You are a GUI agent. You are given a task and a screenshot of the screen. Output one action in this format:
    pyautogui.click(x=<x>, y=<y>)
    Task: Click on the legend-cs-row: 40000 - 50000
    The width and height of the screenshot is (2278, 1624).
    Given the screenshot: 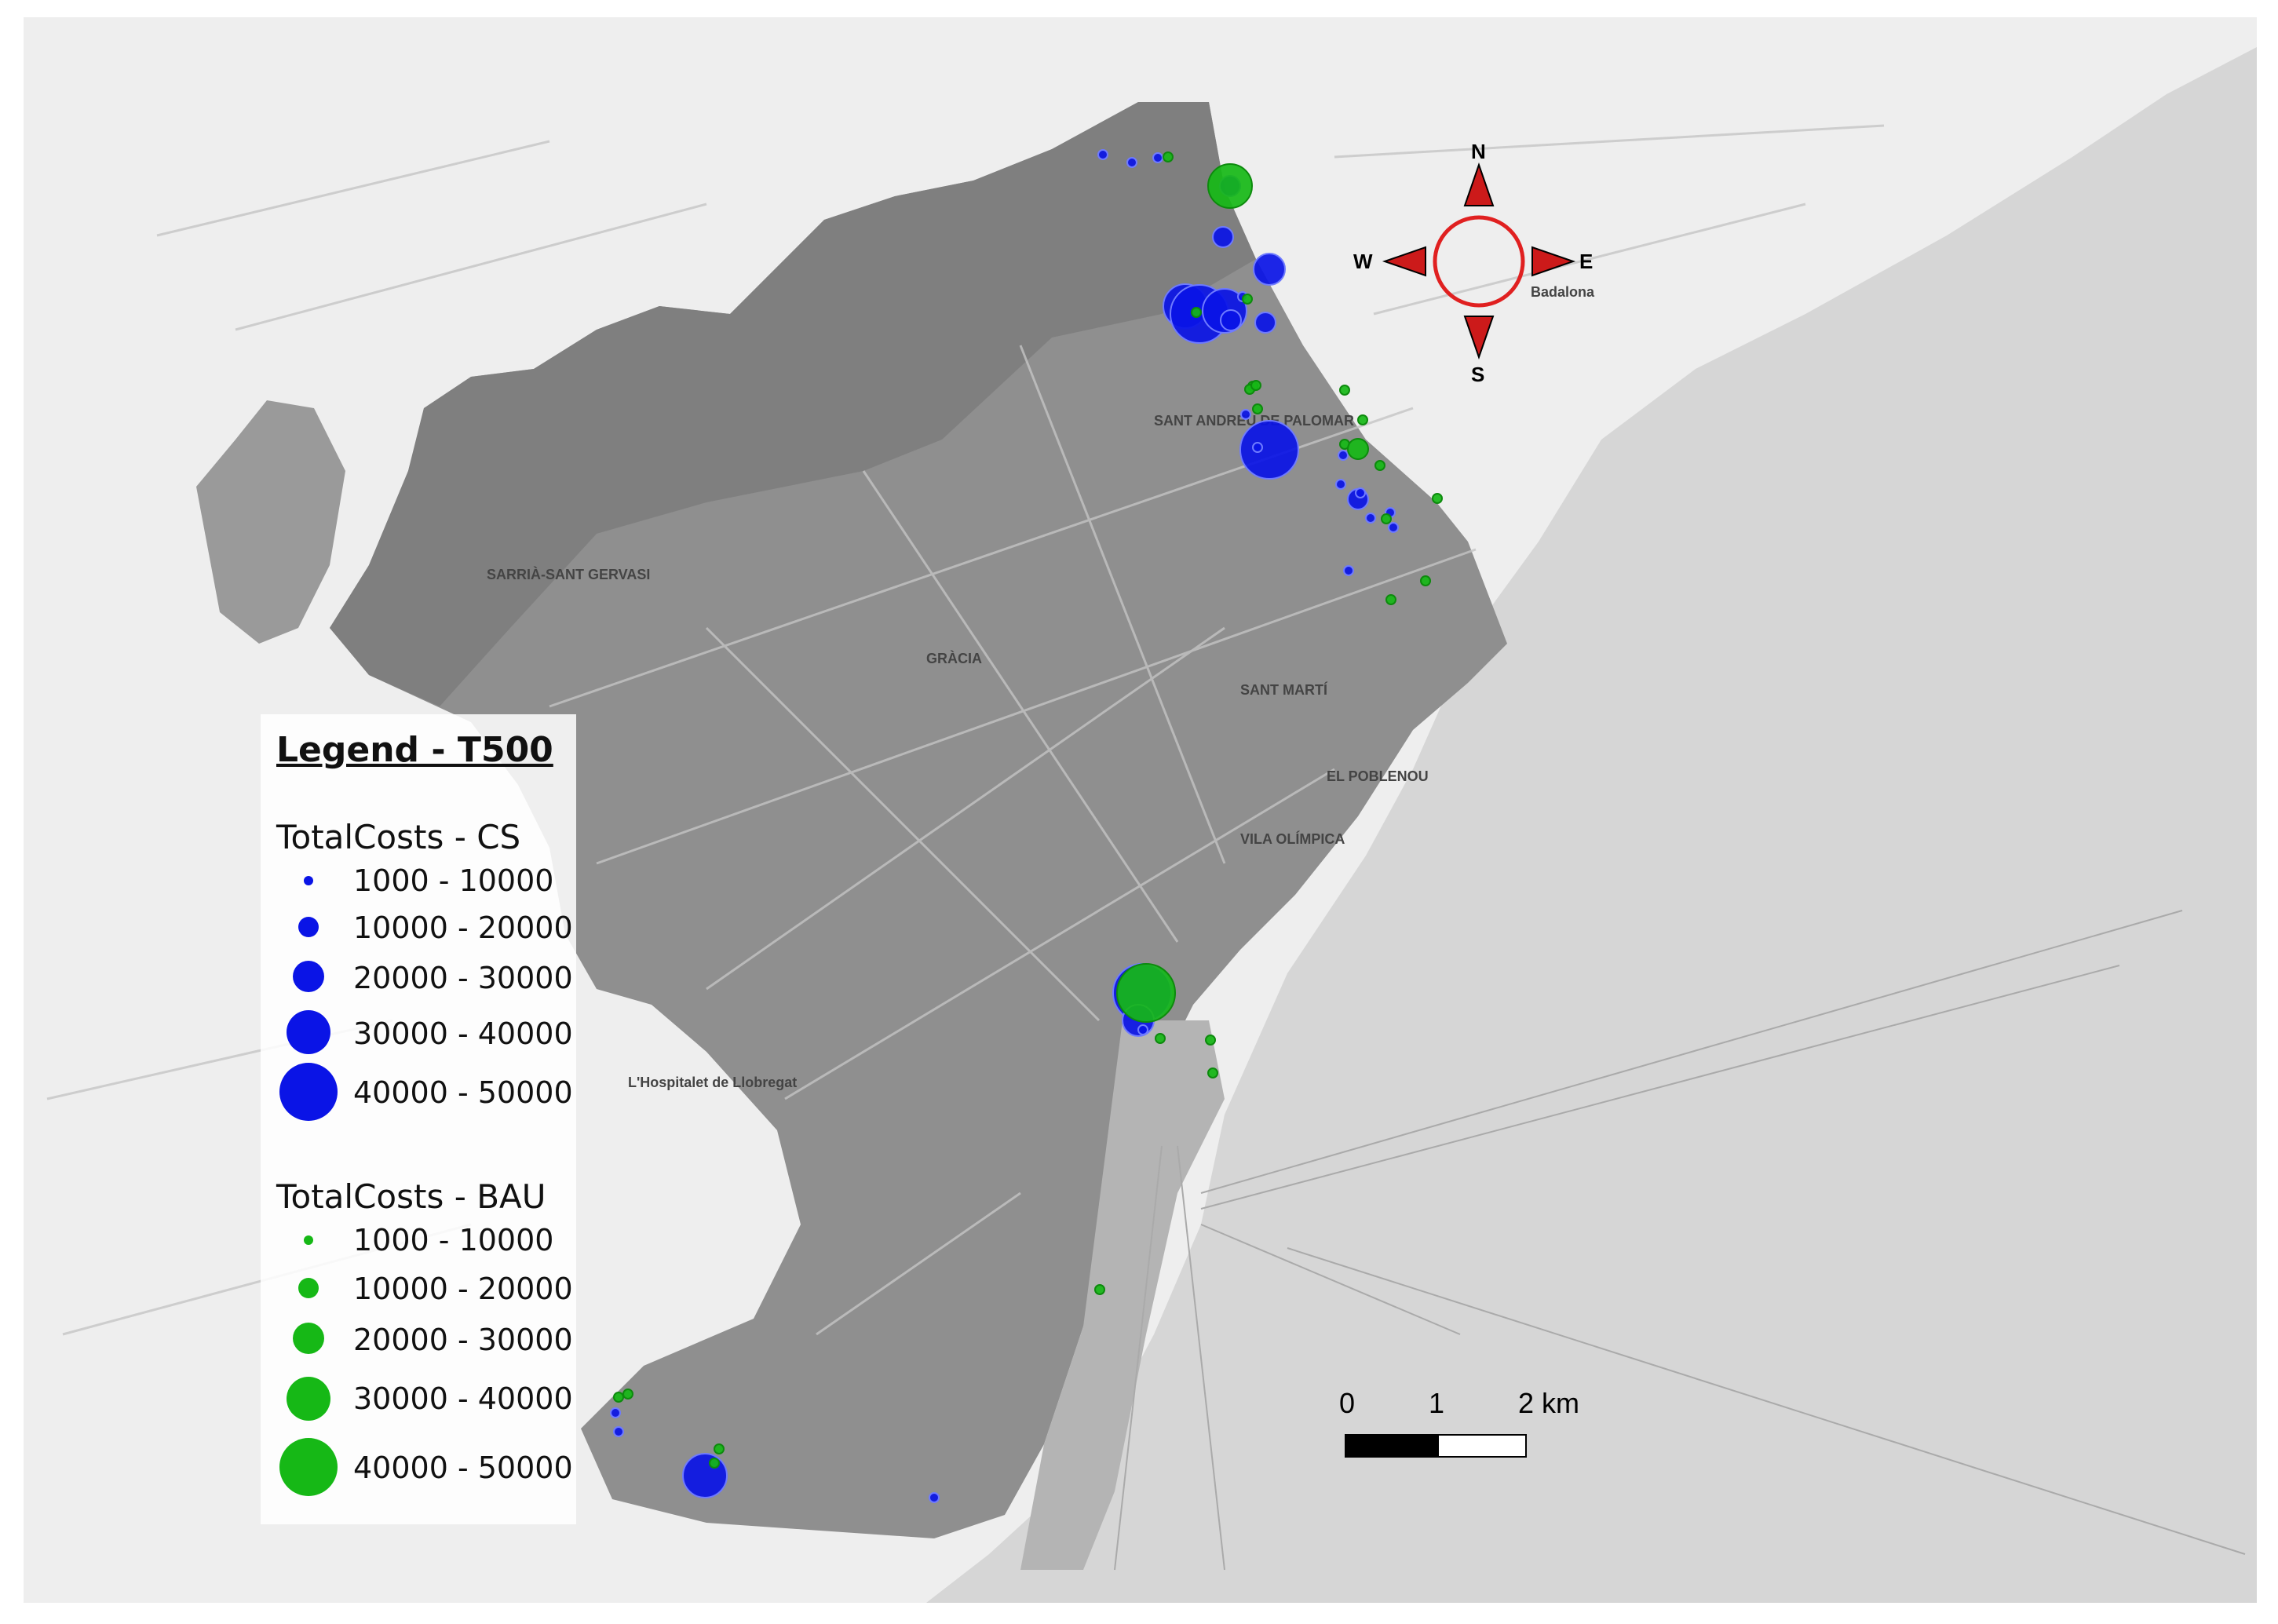 What is the action you would take?
    pyautogui.click(x=418, y=1096)
    